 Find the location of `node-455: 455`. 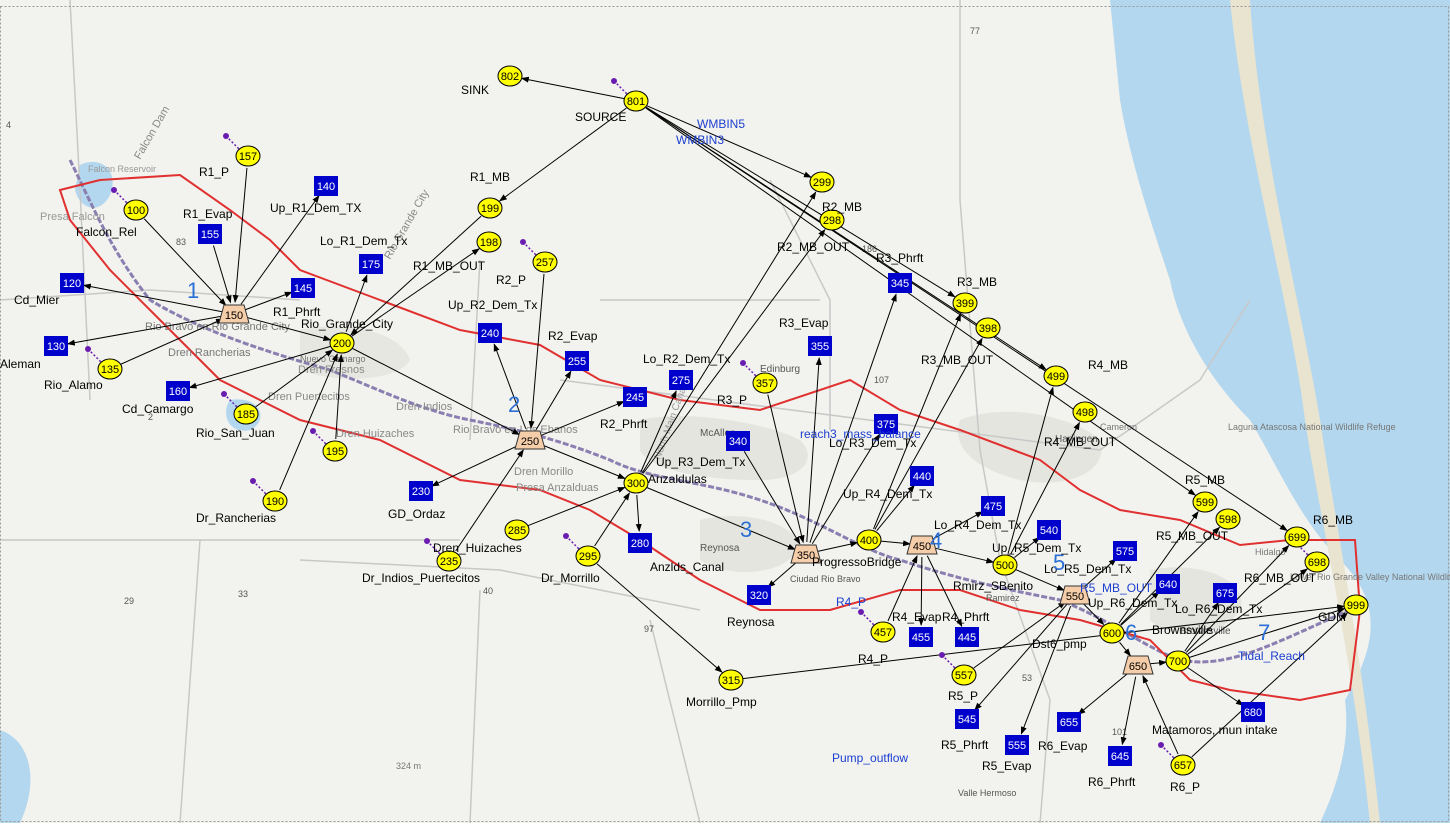

node-455: 455 is located at coordinates (921, 637).